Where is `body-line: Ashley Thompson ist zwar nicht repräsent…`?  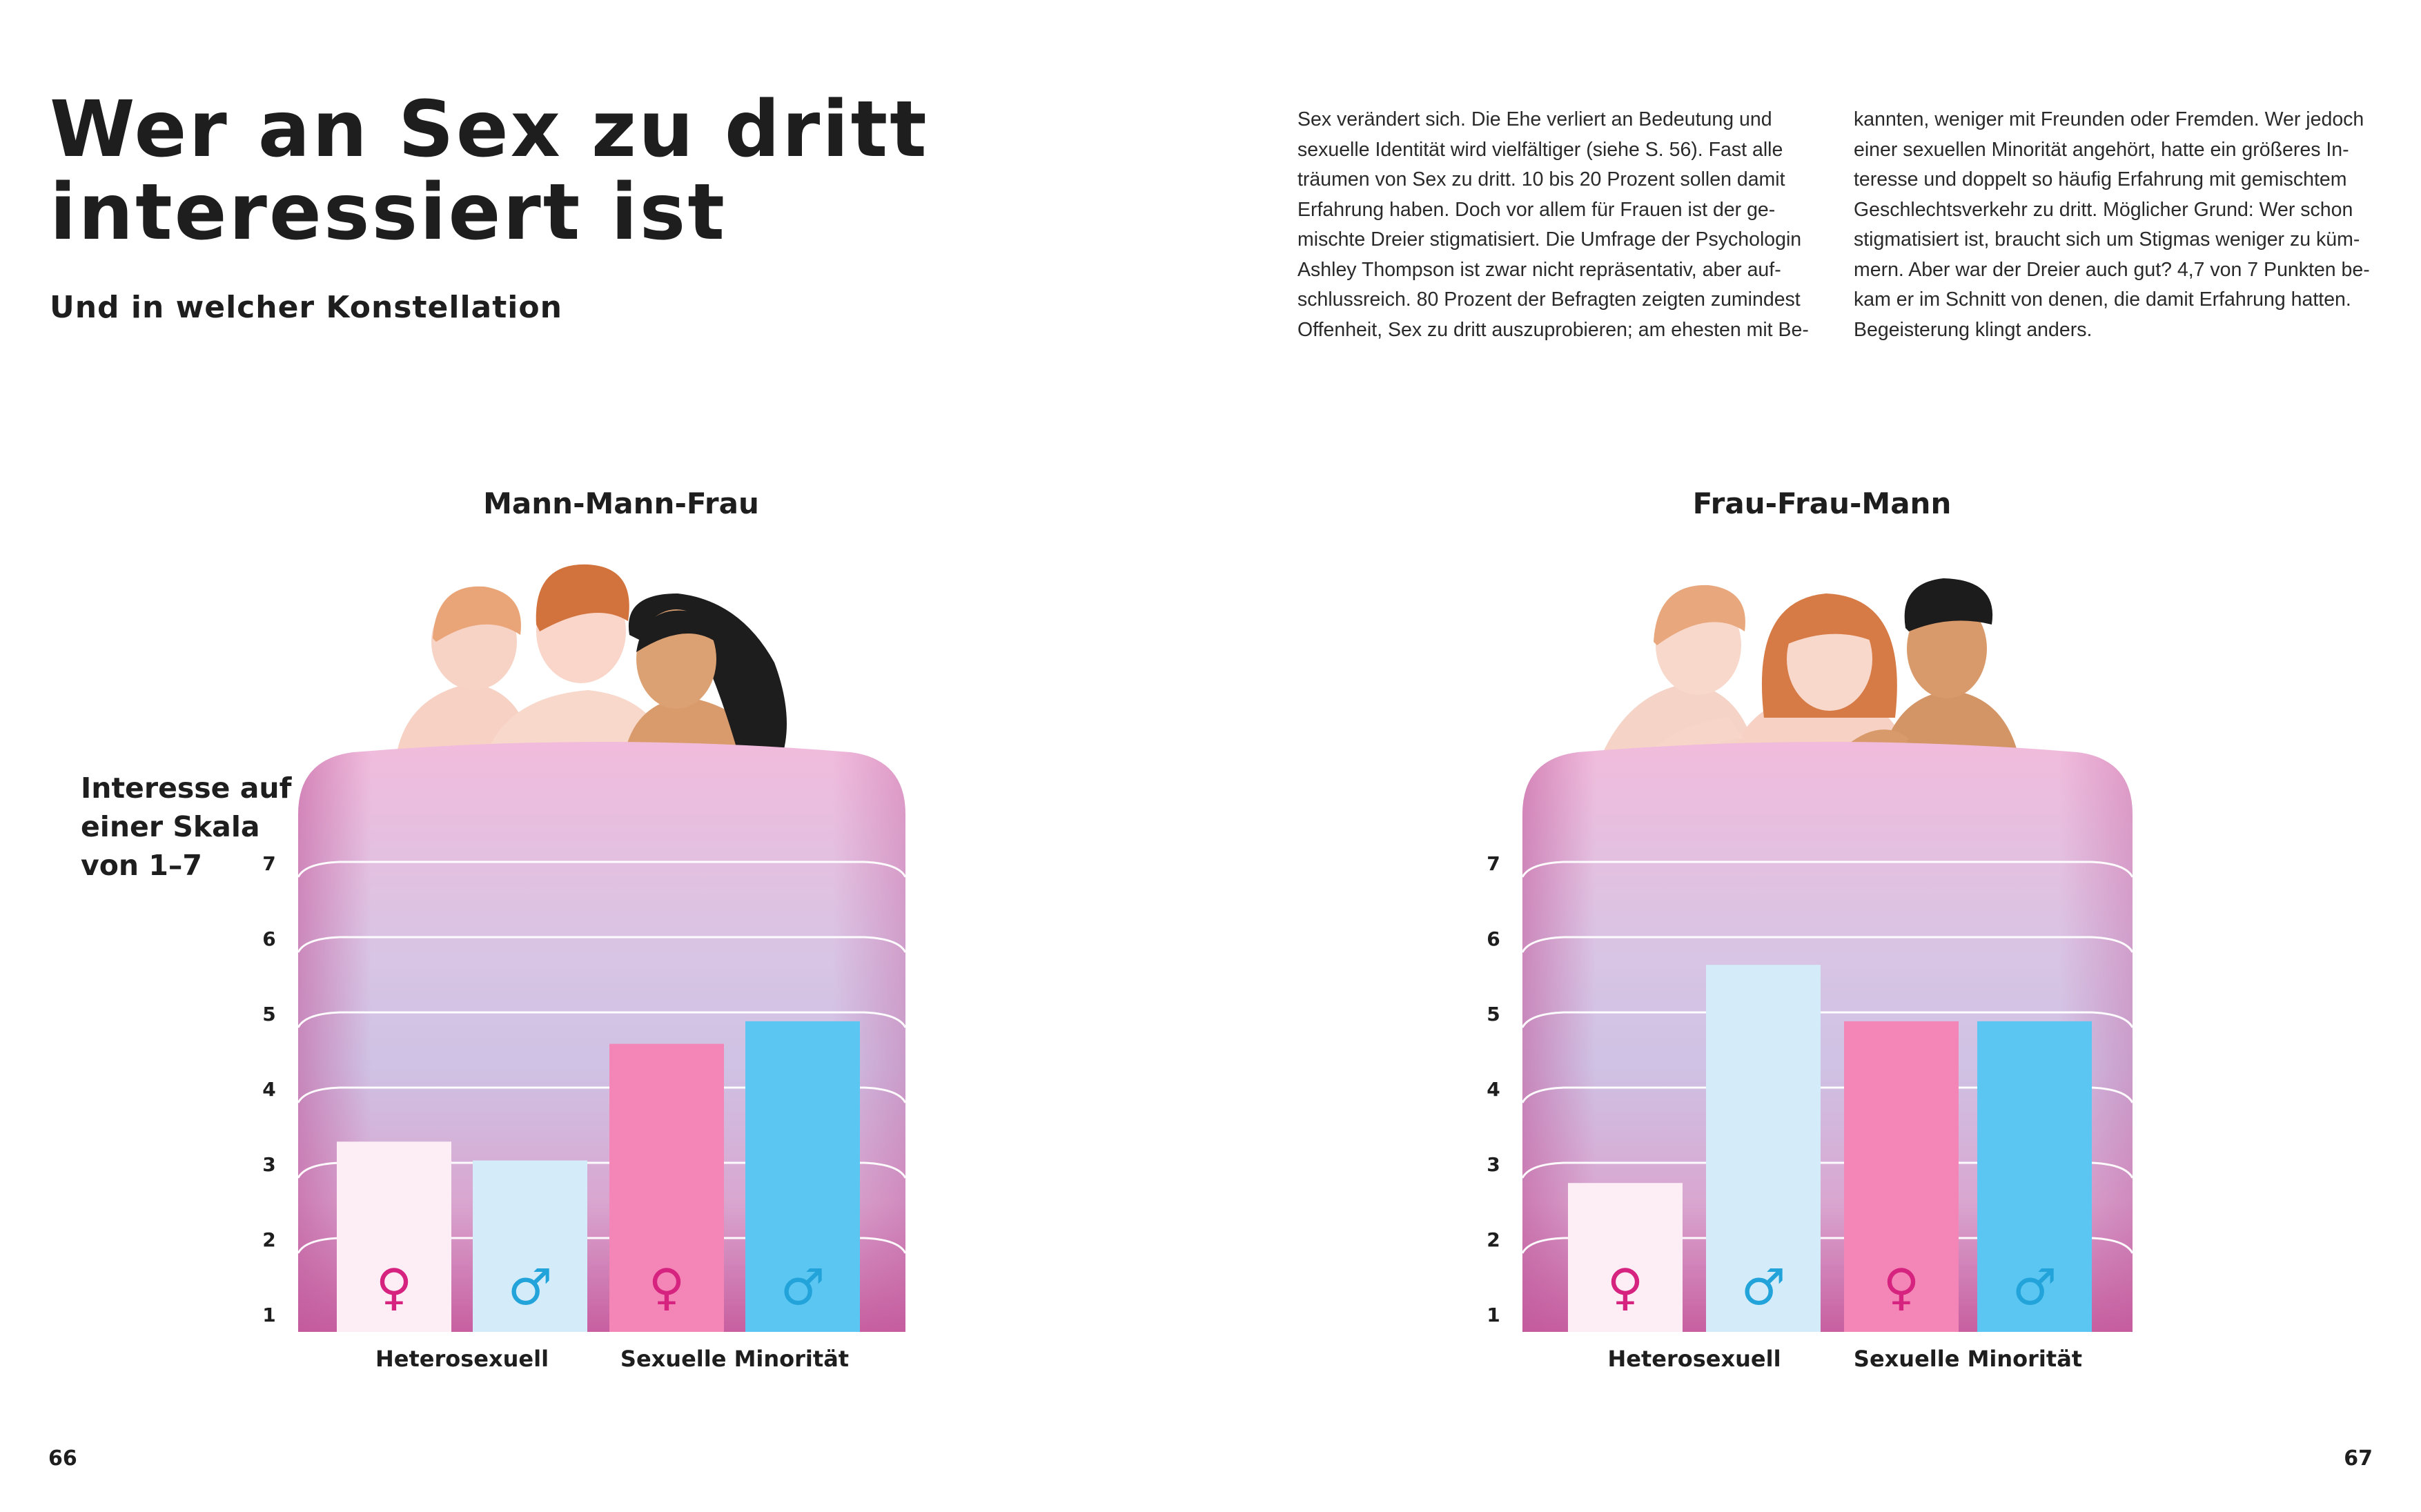
body-line: Ashley Thompson ist zwar nicht repräsent… is located at coordinates (1539, 269).